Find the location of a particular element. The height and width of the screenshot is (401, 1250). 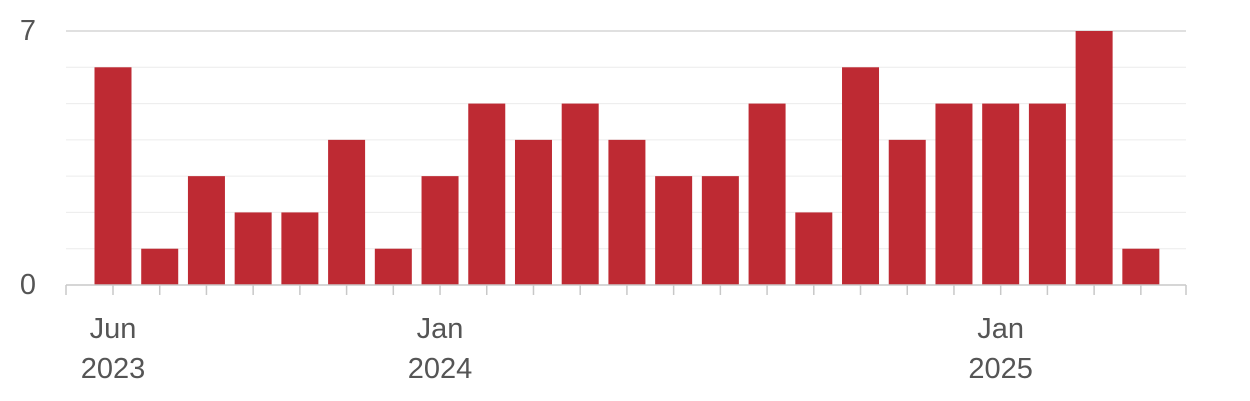

y-axis-ticks: 07 is located at coordinates (28, 158).